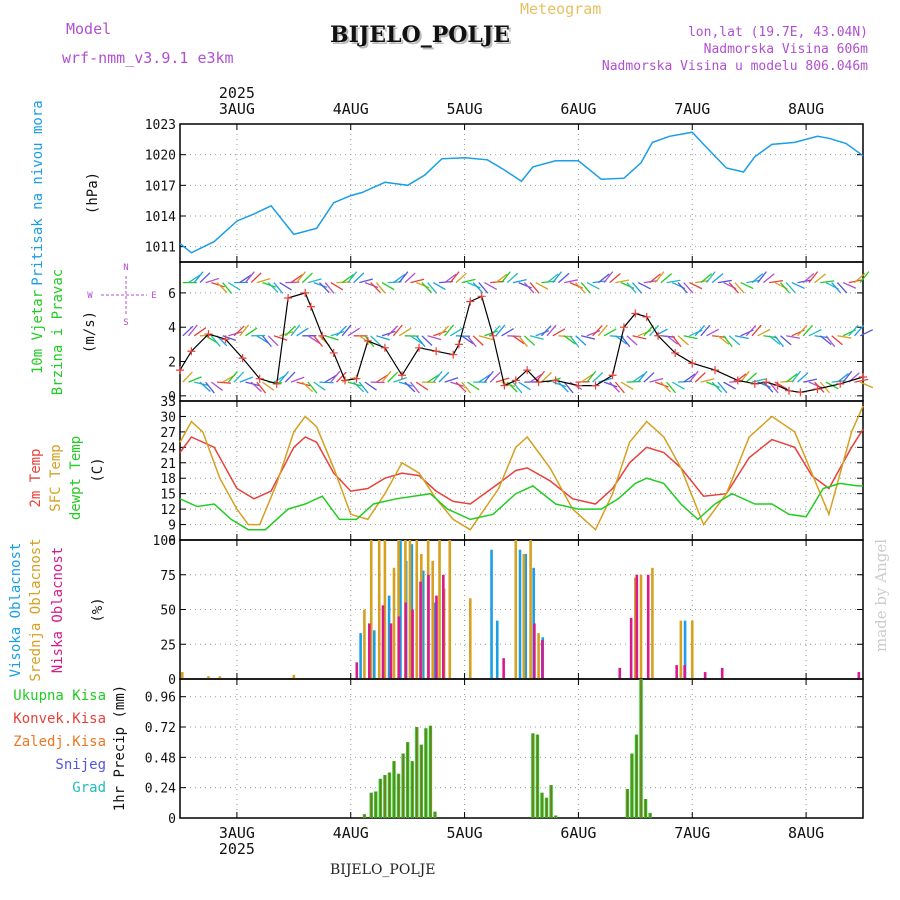 The height and width of the screenshot is (900, 900). I want to click on bottom-day-label: 7AUG, so click(692, 833).